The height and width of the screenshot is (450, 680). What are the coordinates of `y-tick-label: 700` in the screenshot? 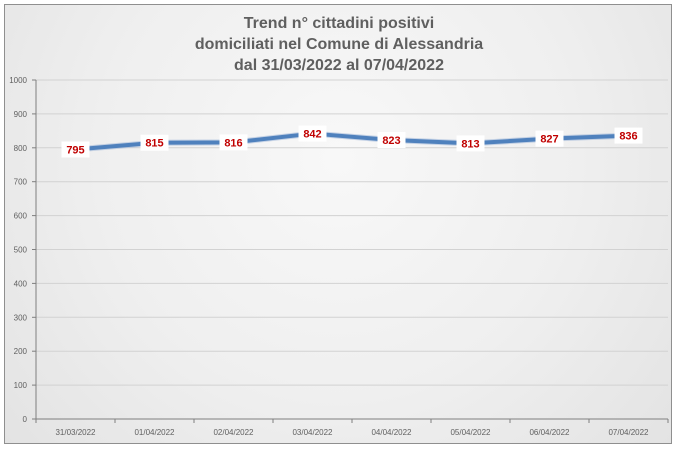 It's located at (21, 182).